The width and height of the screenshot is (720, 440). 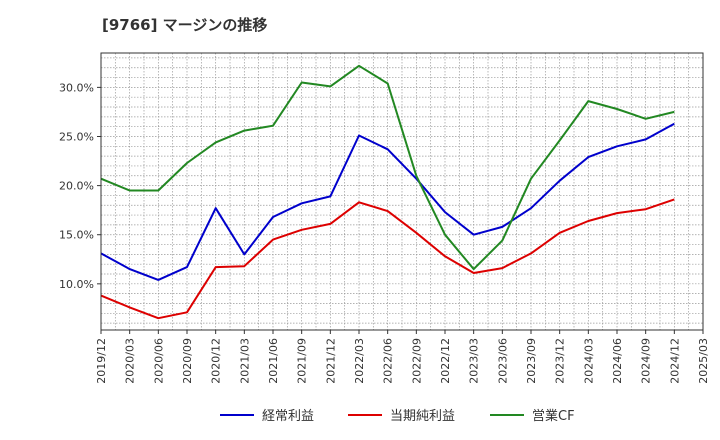 I want to click on x-tick-label: 2024/09, so click(x=646, y=361).